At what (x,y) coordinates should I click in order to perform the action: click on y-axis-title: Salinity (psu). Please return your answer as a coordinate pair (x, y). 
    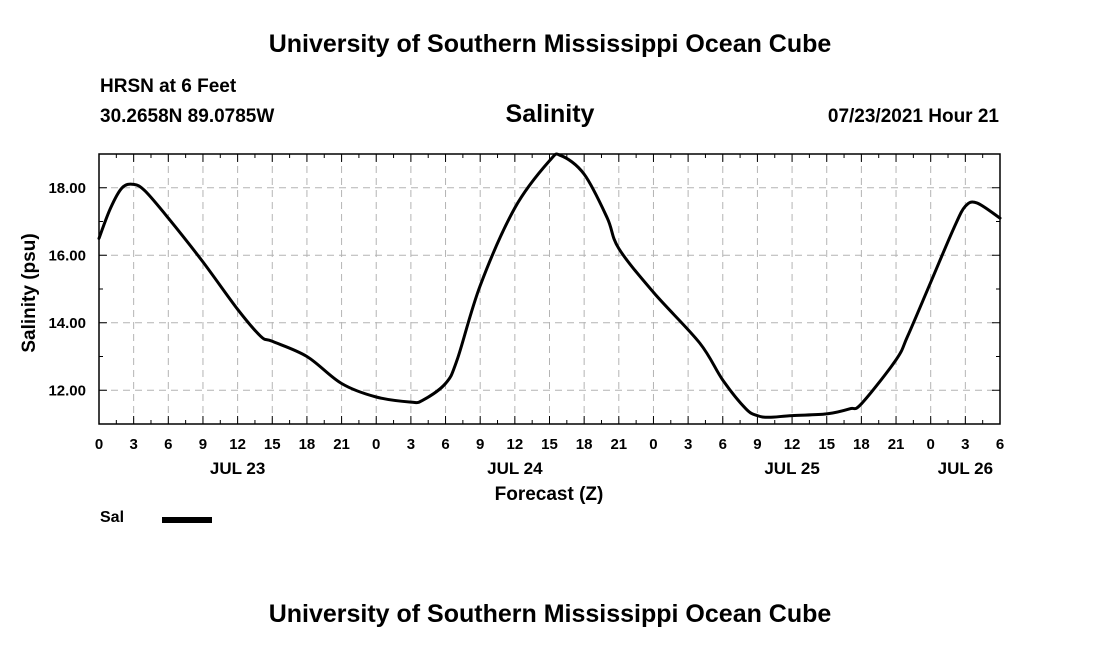
    Looking at the image, I should click on (29, 292).